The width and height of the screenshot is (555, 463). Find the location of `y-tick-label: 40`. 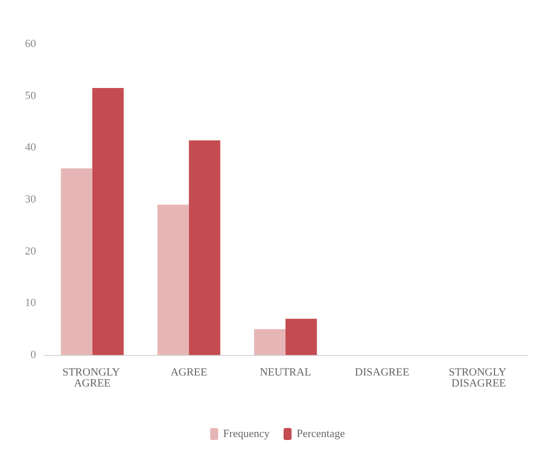

y-tick-label: 40 is located at coordinates (30, 148).